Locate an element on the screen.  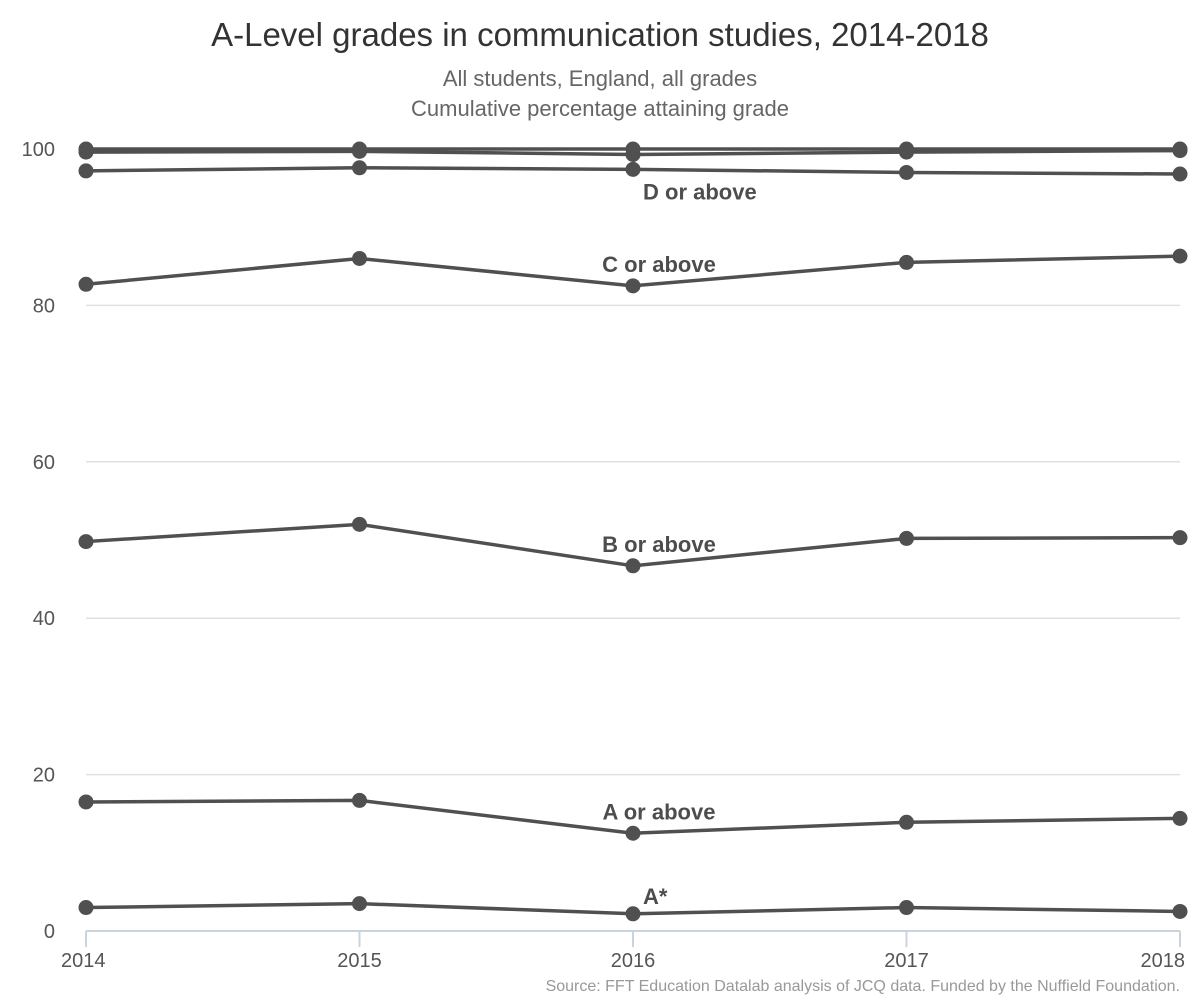
y-tick-label: 100 is located at coordinates (38, 150).